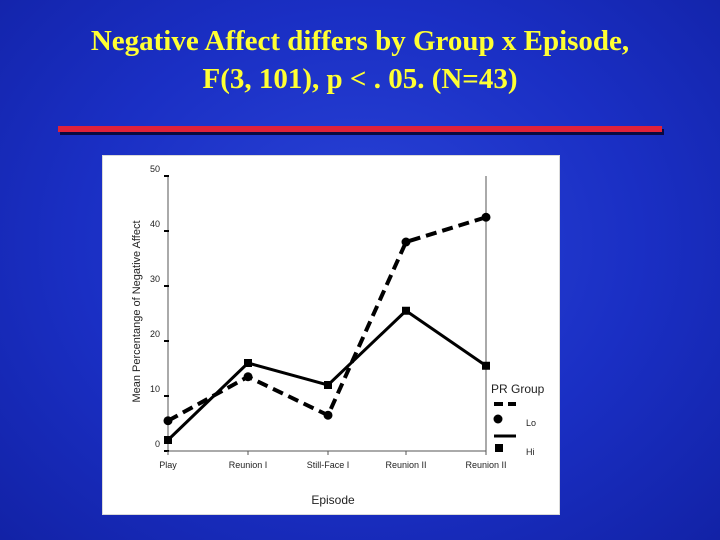 The width and height of the screenshot is (720, 540). What do you see at coordinates (137, 311) in the screenshot?
I see `y-axis-title: Mean Percentange of Negative Affect` at bounding box center [137, 311].